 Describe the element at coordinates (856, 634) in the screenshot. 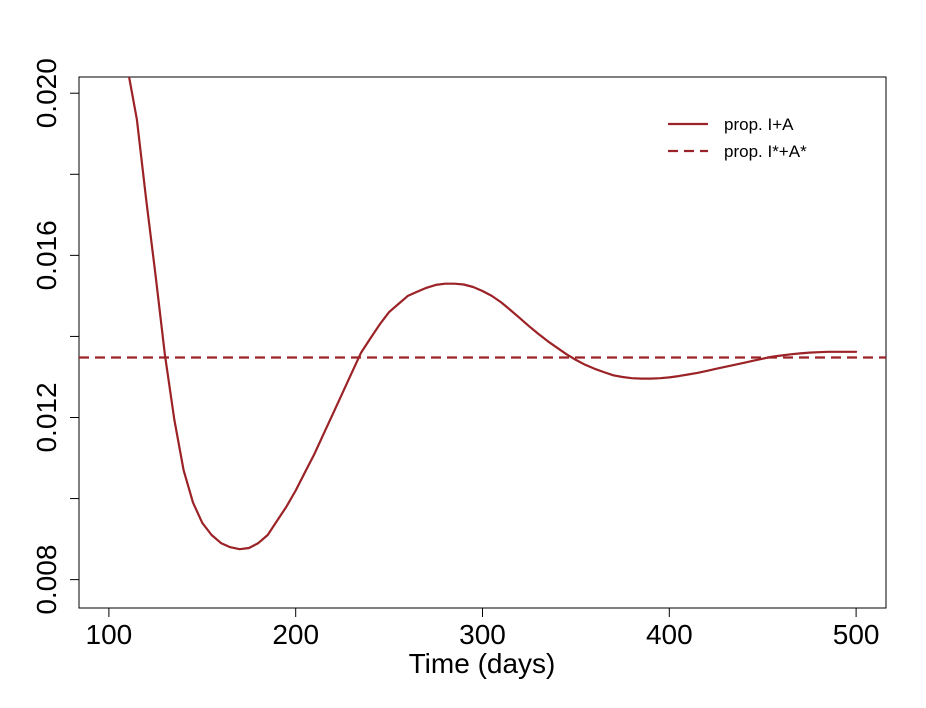

I see `x-tick-label: 500` at that location.